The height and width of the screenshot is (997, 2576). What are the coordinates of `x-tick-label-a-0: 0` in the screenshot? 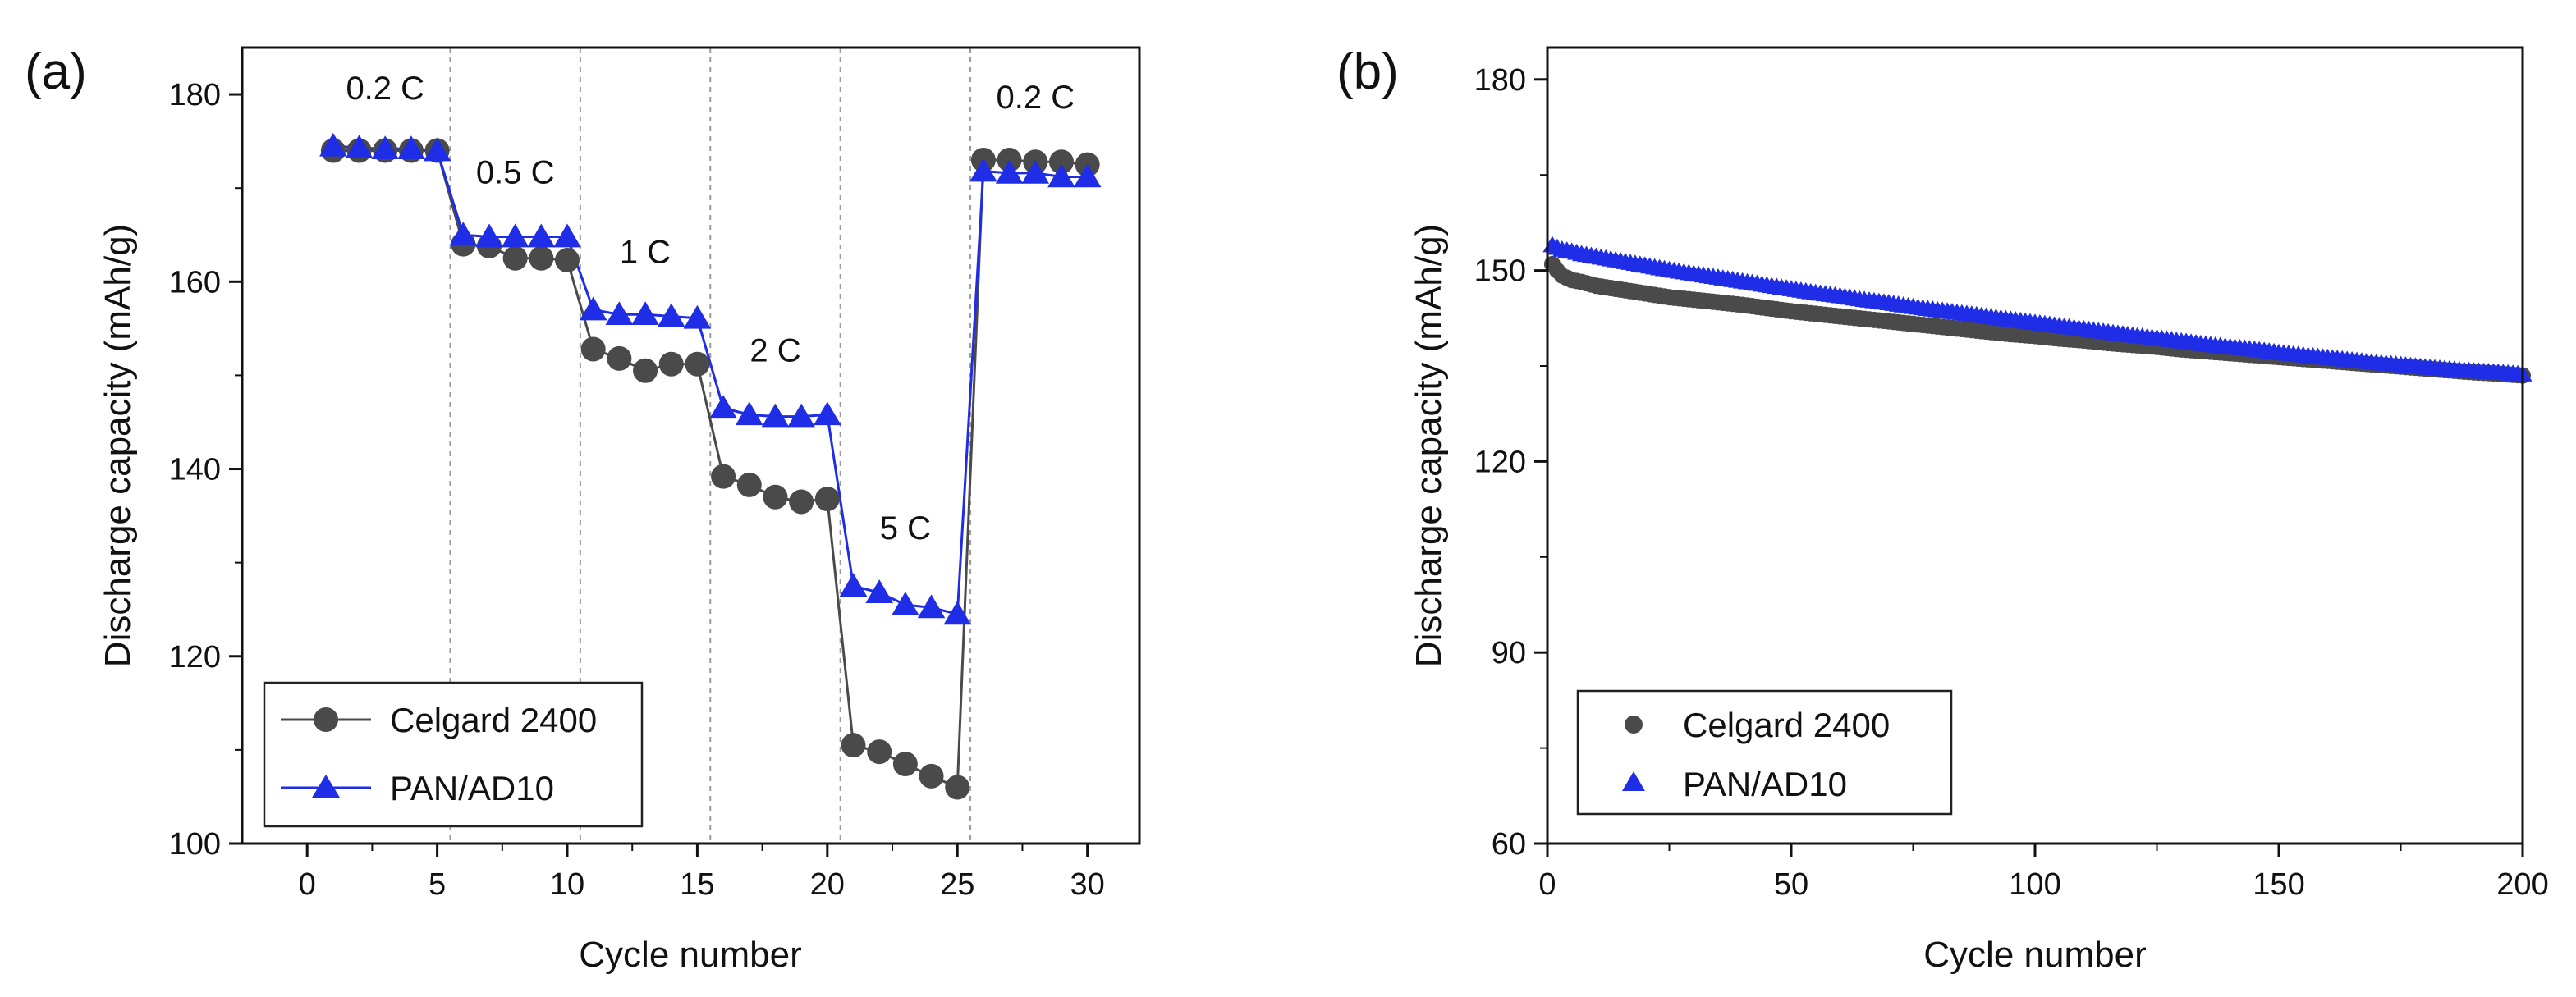 It's located at (308, 885).